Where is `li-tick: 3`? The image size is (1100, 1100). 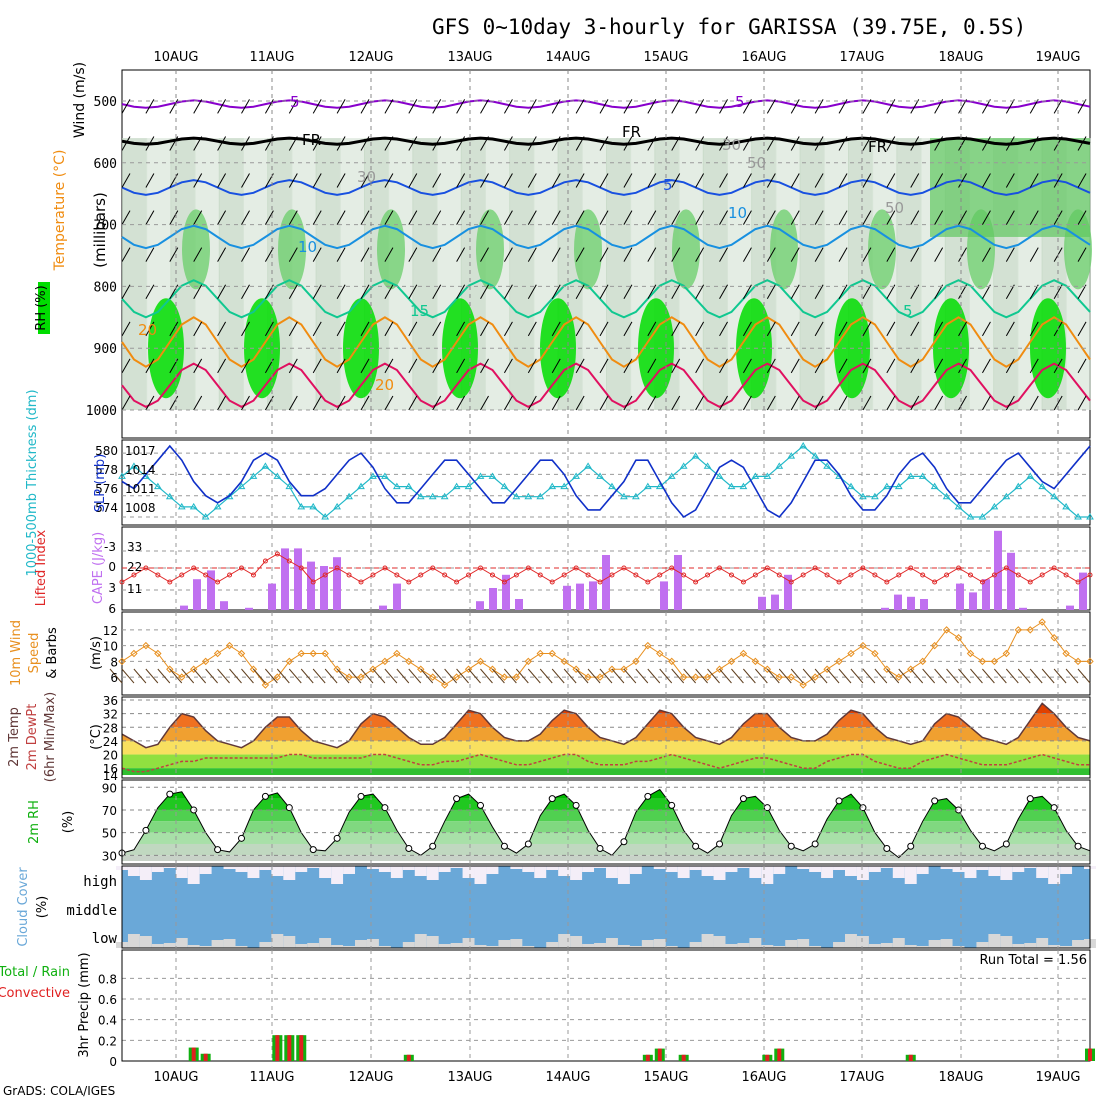
li-tick: 3 is located at coordinates (112, 588).